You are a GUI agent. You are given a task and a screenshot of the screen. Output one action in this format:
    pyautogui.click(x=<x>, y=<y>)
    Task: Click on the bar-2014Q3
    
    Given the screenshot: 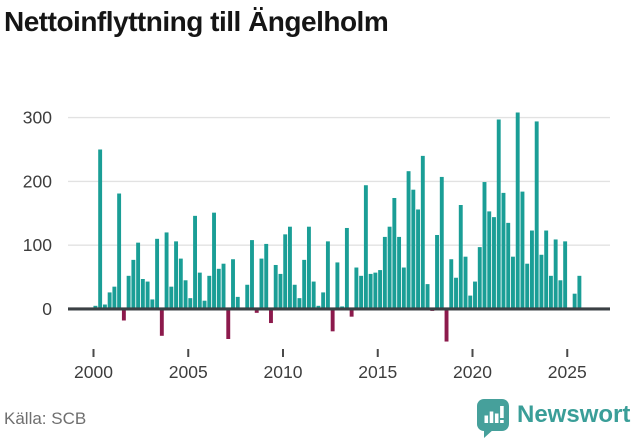 What is the action you would take?
    pyautogui.click(x=370, y=291)
    